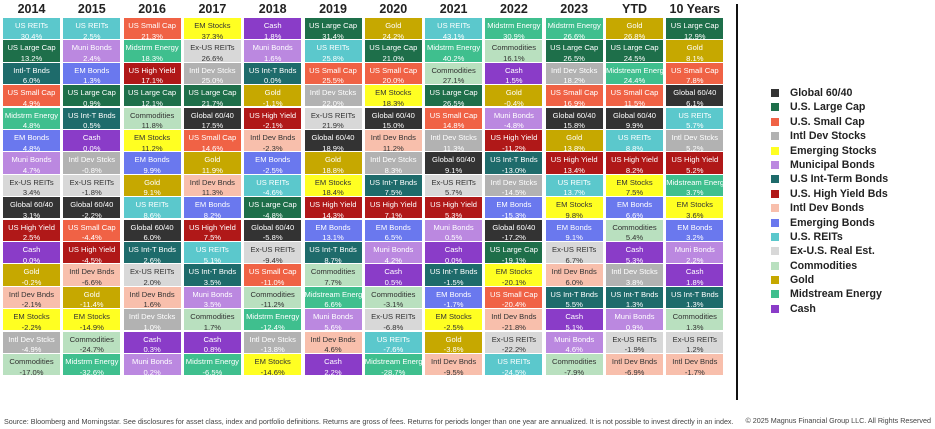  I want to click on return-cell-gold: Gold -3.8%, so click(454, 342).